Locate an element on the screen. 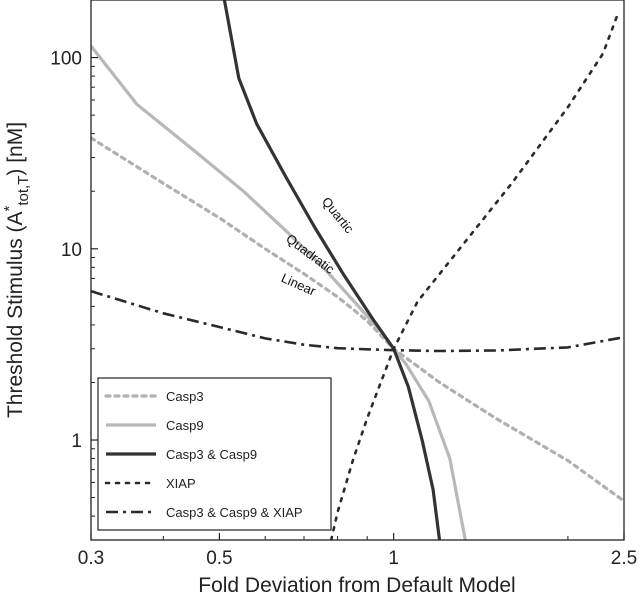 The height and width of the screenshot is (603, 640). y-axis-title: Threshold Stimulus (A*tot,T) [nM] is located at coordinates (16, 270).